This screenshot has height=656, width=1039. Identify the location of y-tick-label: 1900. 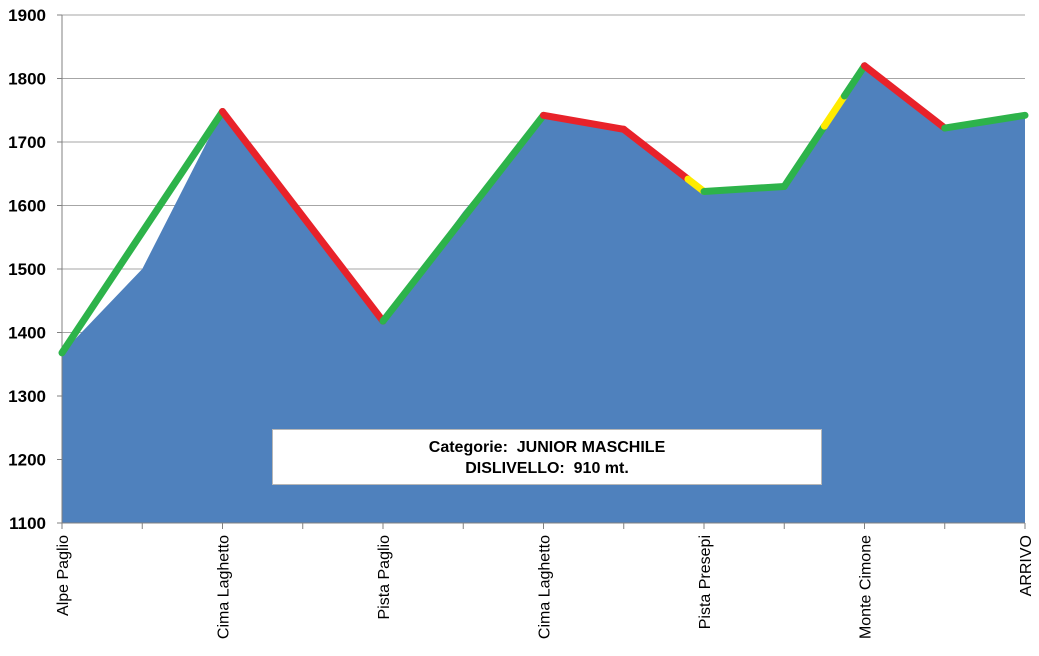
(27, 15).